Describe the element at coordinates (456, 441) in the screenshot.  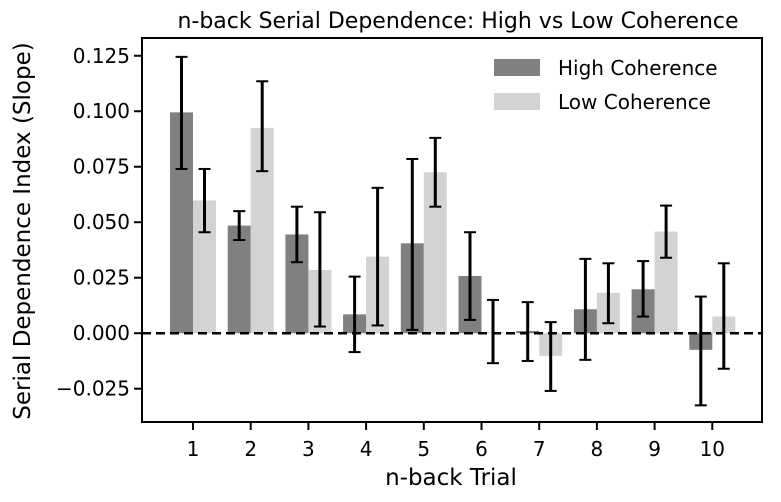
I see `x-axis: 1 2 3 4 5 6 7 8 9 10` at that location.